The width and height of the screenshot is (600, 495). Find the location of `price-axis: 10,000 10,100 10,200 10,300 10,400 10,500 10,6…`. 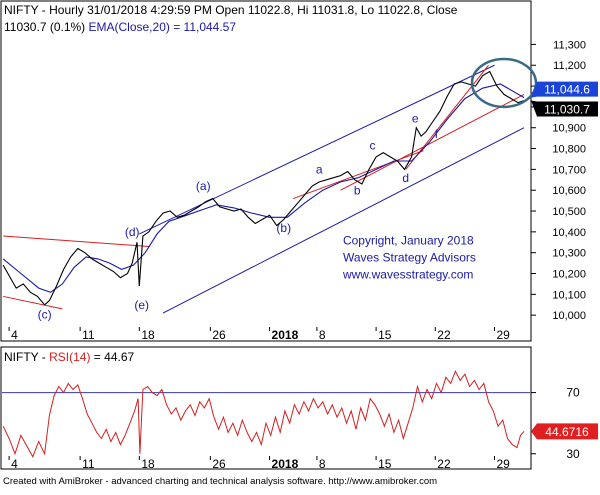

price-axis: 10,000 10,100 10,200 10,300 10,400 10,500 10,6… is located at coordinates (558, 180).